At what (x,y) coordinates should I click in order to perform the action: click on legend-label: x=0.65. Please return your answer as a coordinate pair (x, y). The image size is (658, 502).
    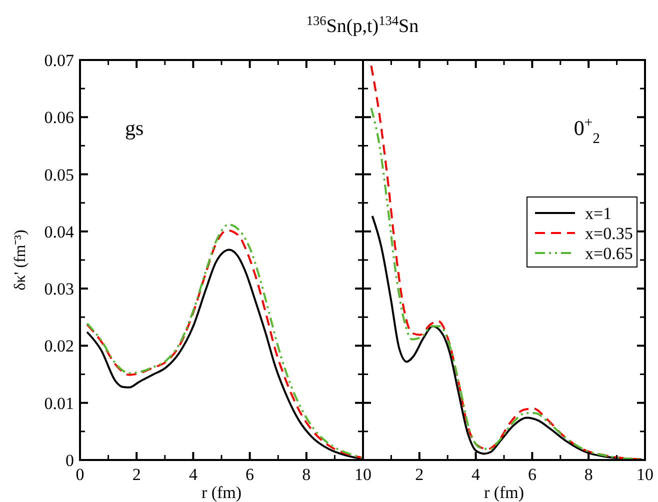
    Looking at the image, I should click on (609, 253).